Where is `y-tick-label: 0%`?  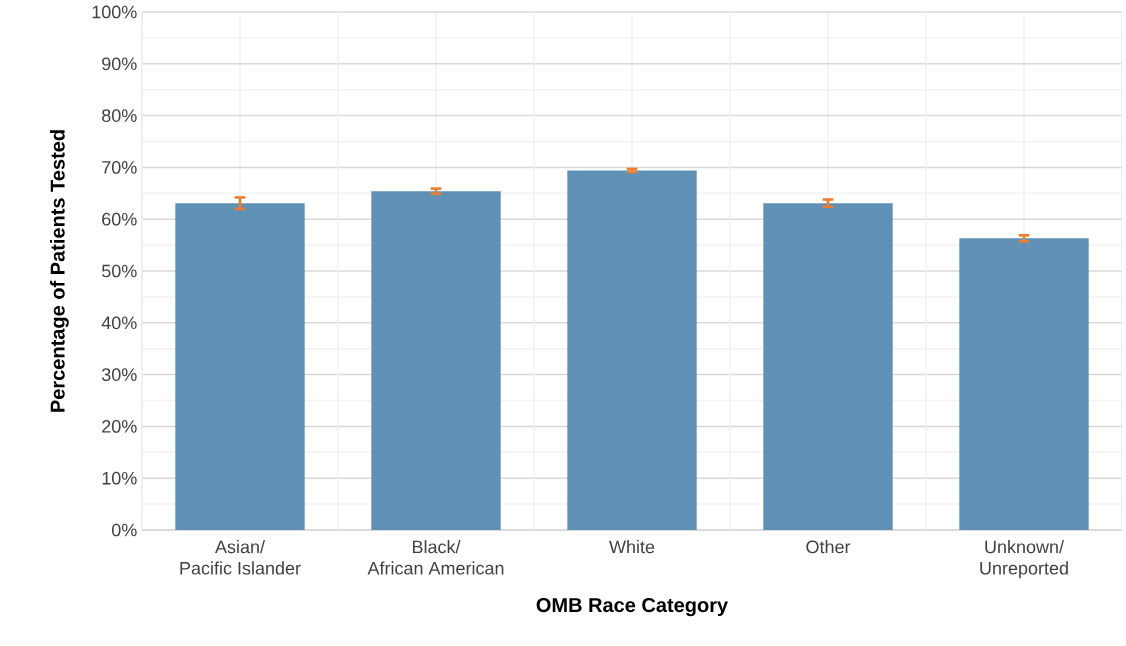
y-tick-label: 0% is located at coordinates (124, 530).